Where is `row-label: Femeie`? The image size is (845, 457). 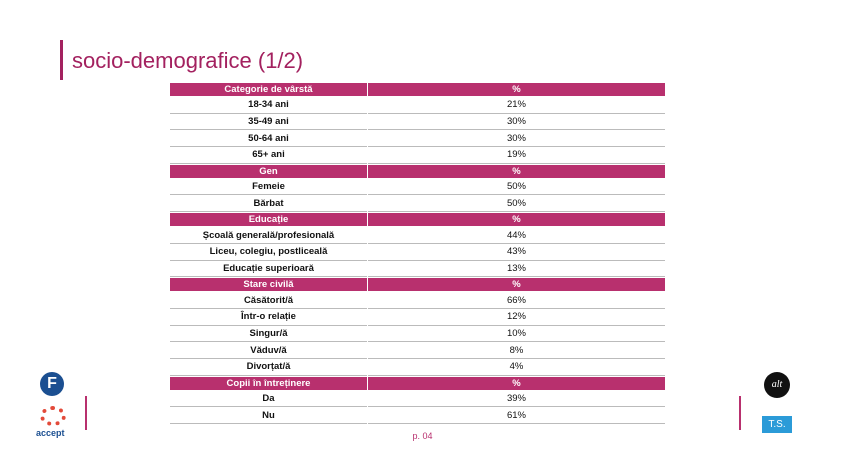 row-label: Femeie is located at coordinates (268, 187).